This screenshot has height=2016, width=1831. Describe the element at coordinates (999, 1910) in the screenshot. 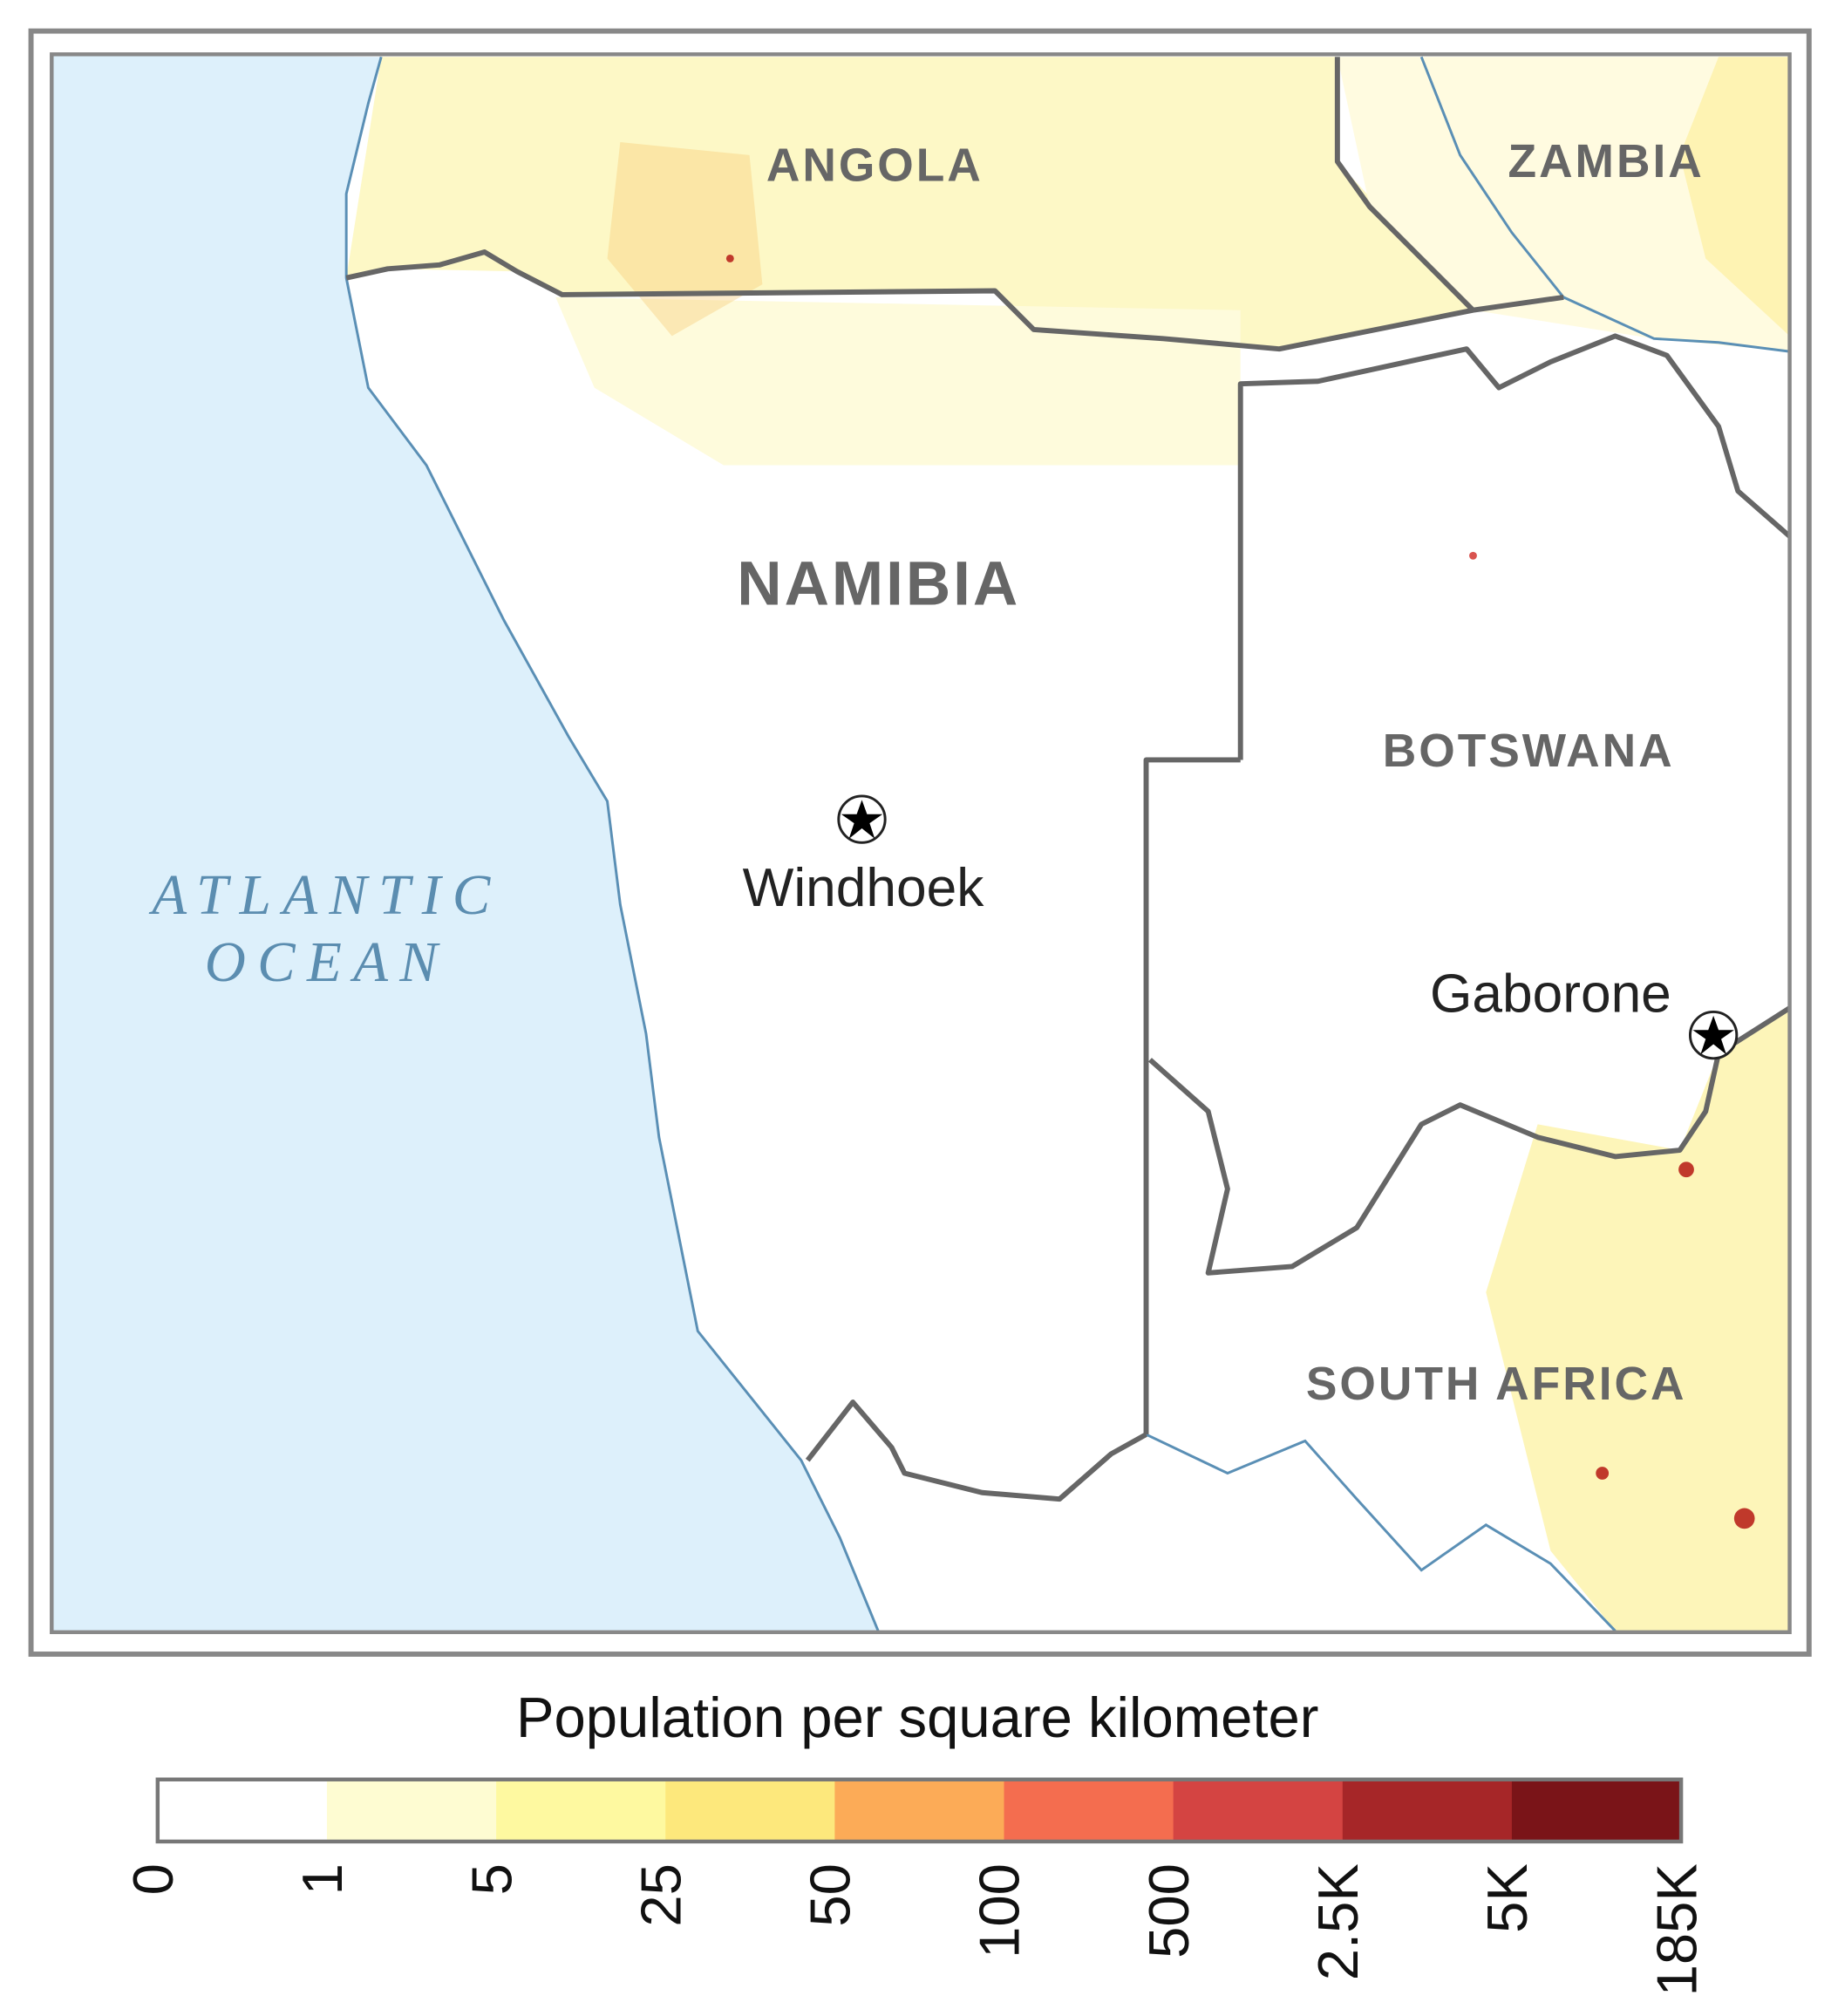

I see `legend-tick-label: 100` at that location.